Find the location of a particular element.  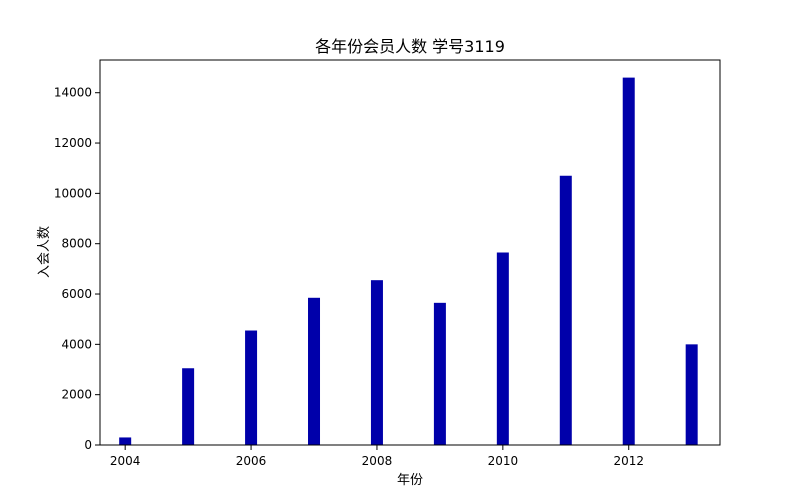

y-tick-label: 4000 is located at coordinates (76, 344).